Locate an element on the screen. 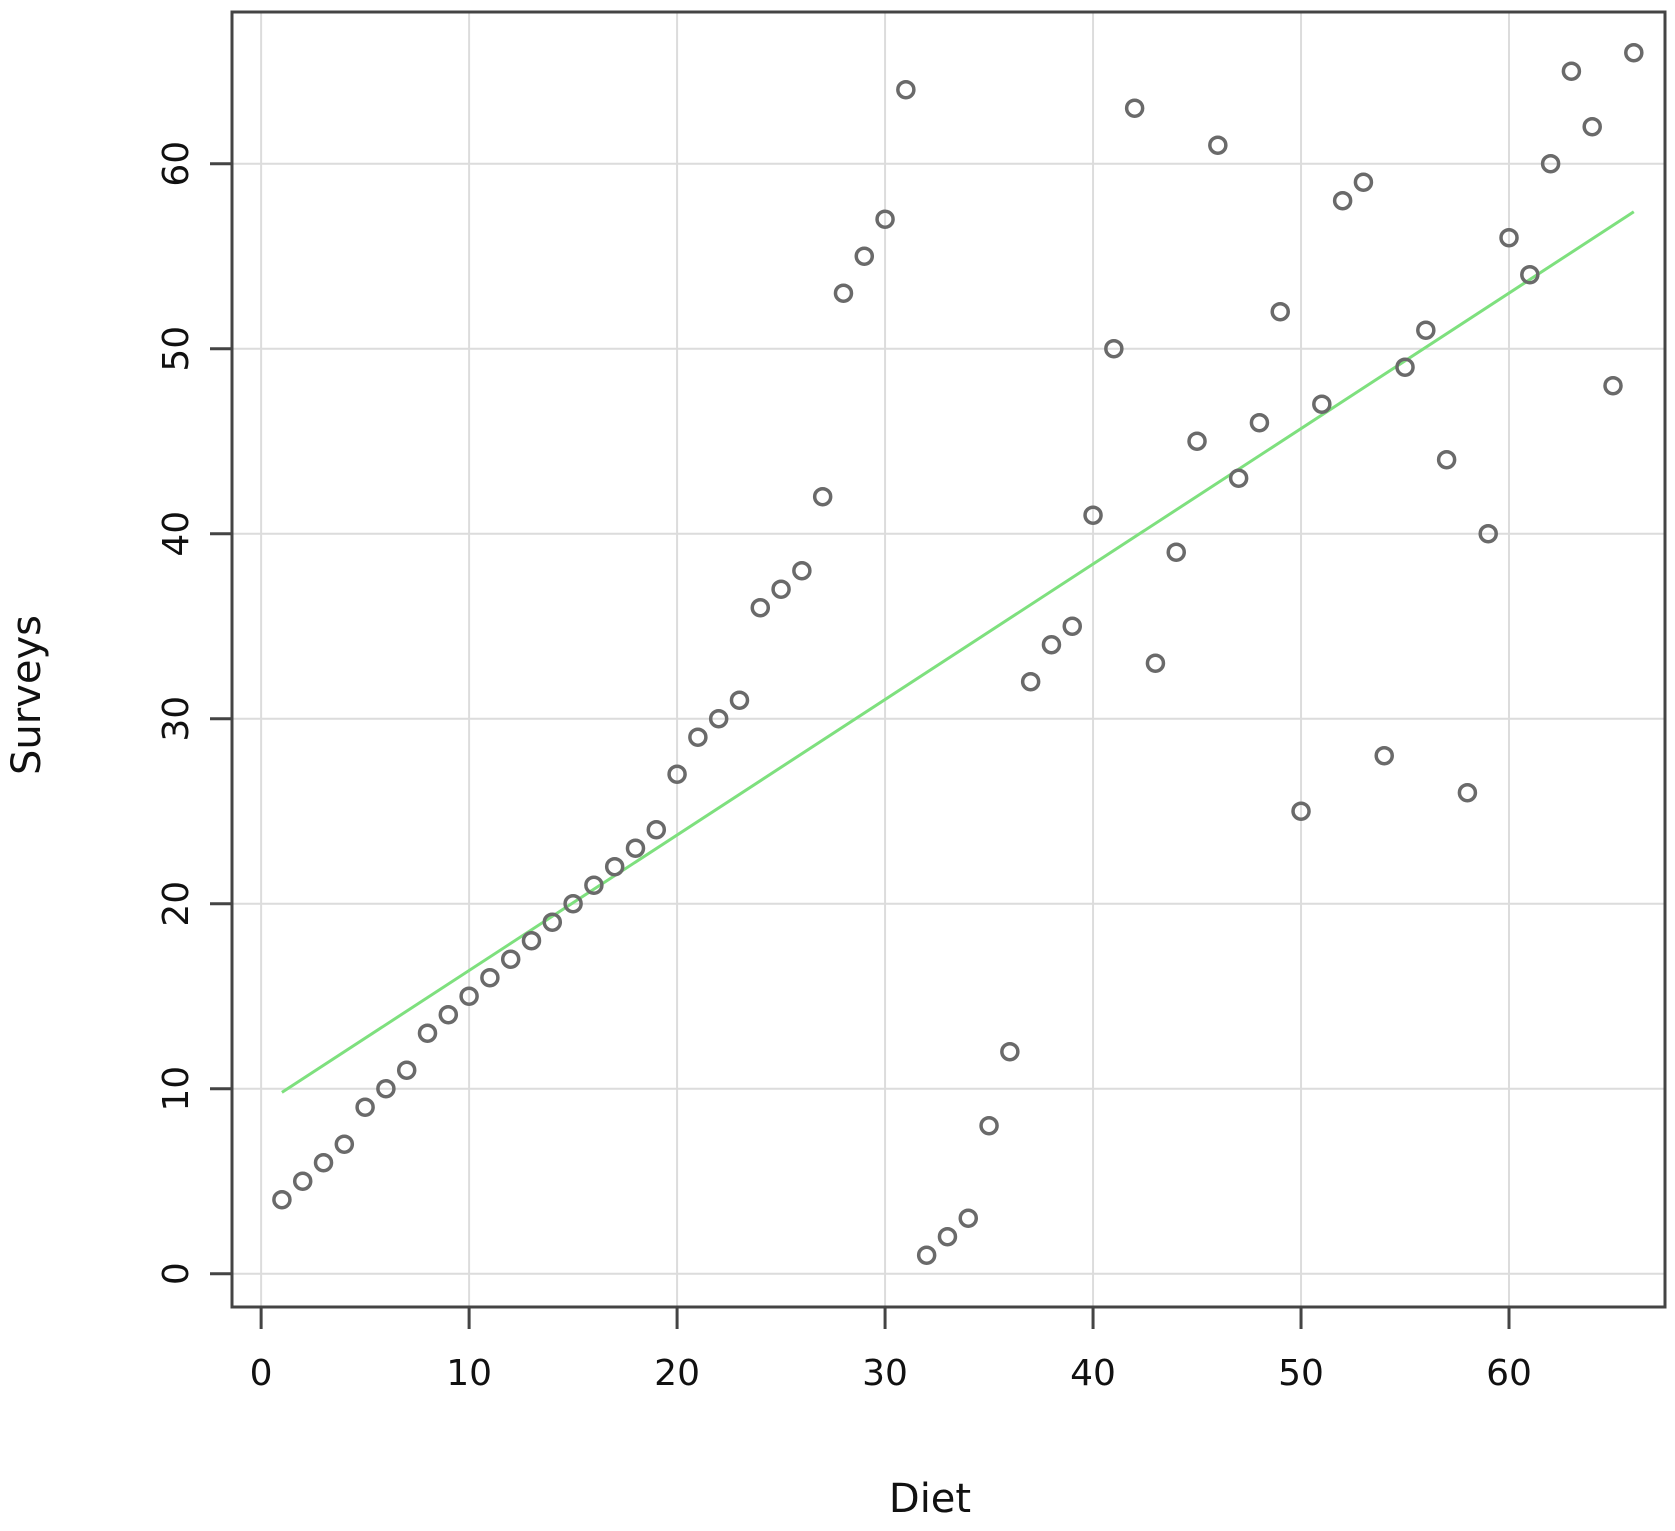 This screenshot has width=1675, height=1531. x-tick-label: 40 is located at coordinates (1093, 1373).